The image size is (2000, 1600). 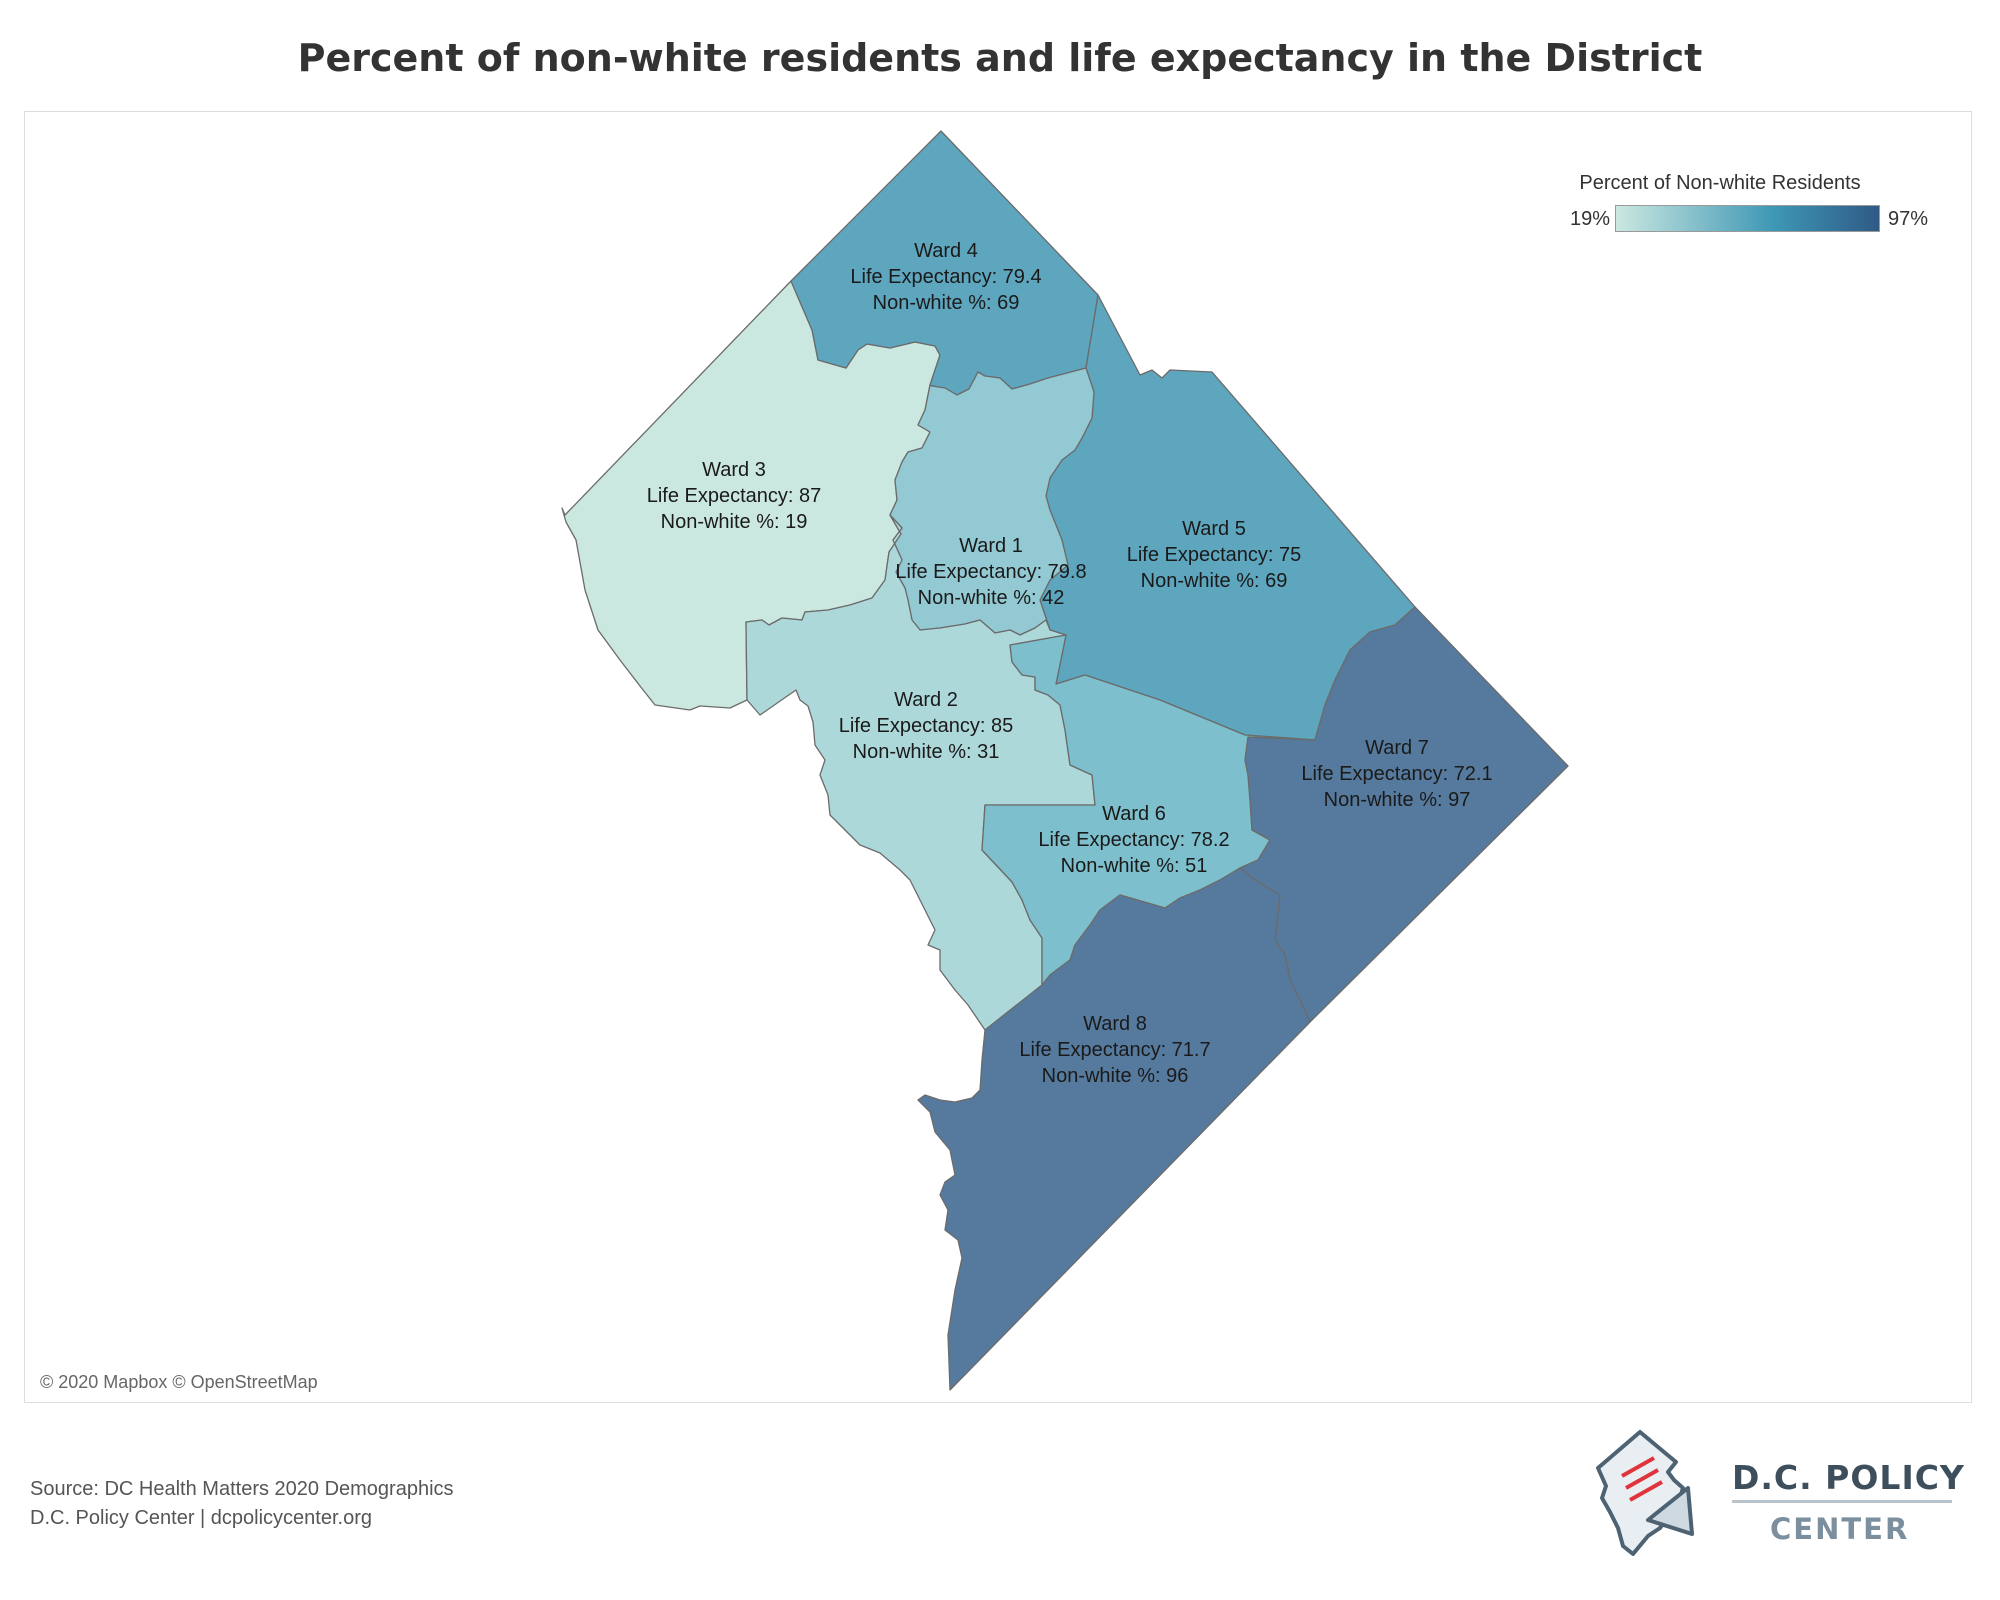 What do you see at coordinates (946, 251) in the screenshot?
I see `ward-4-name: Ward 4` at bounding box center [946, 251].